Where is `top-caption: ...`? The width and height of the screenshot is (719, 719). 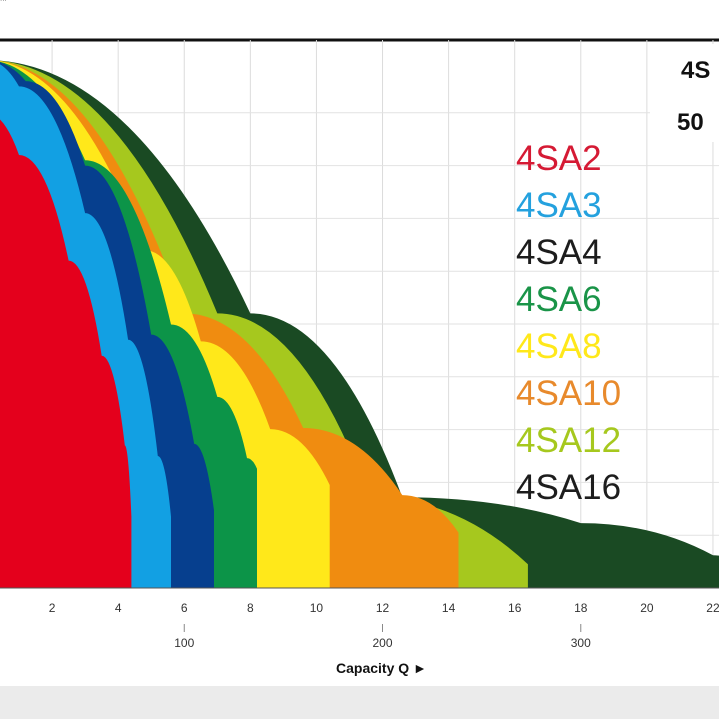
top-caption: ... is located at coordinates (3, 1).